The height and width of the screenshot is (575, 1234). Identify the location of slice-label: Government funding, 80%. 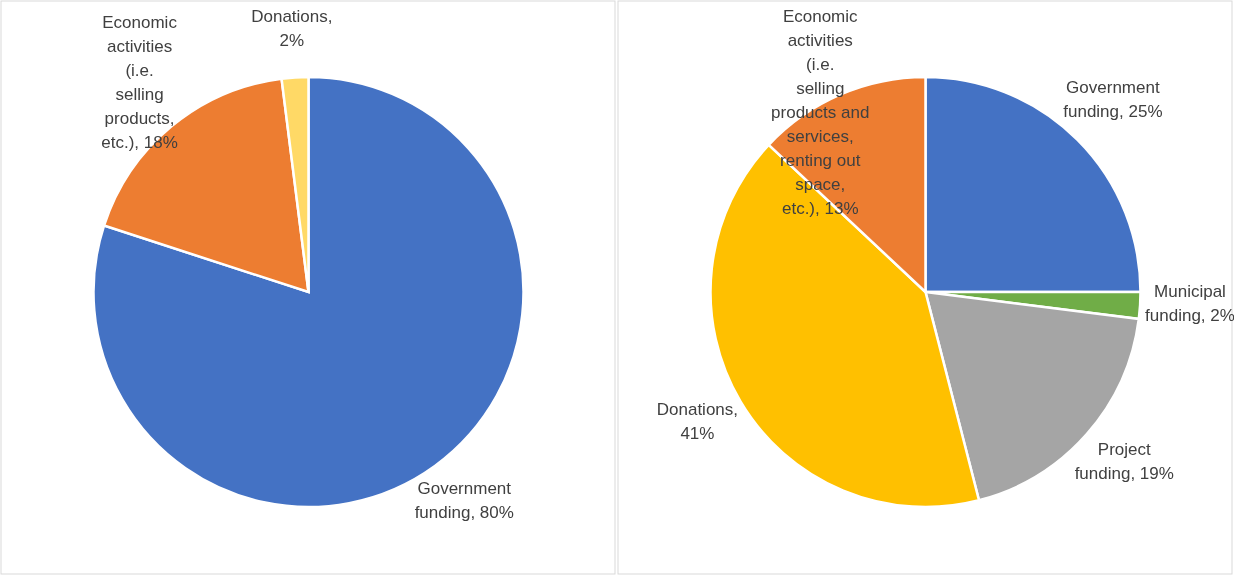
(464, 501).